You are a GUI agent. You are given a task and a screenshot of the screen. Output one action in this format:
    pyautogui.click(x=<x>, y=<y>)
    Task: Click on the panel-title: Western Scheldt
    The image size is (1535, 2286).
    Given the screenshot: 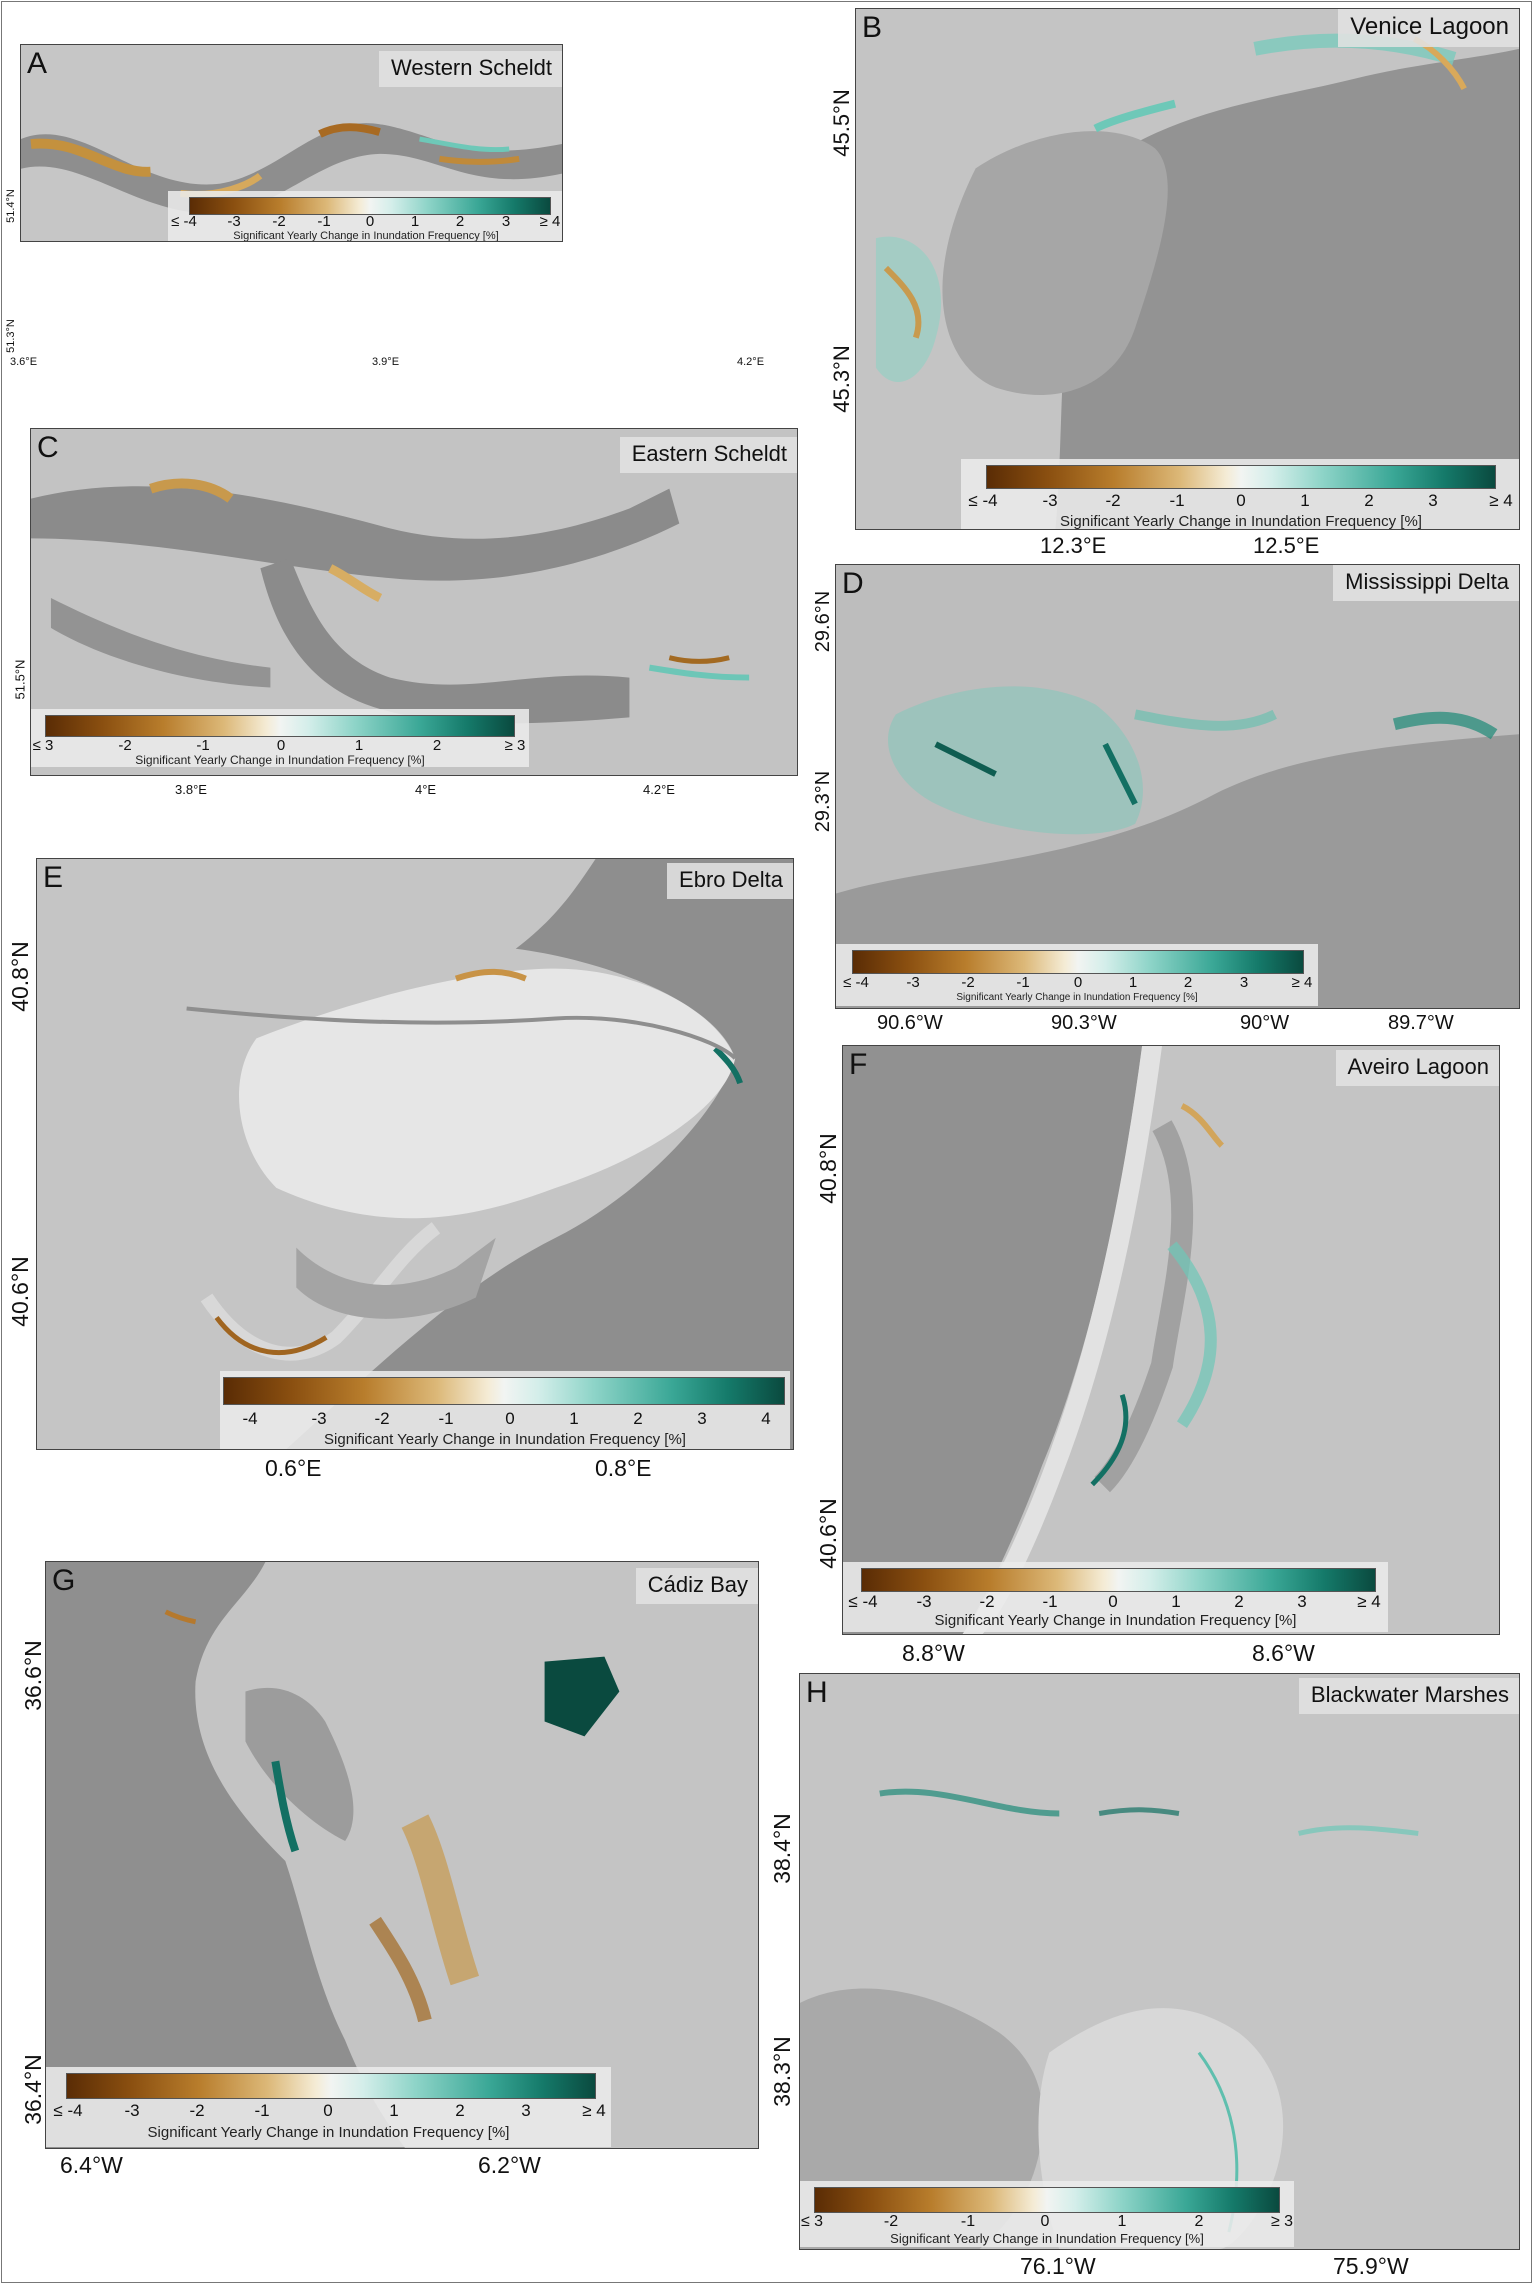 What is the action you would take?
    pyautogui.click(x=470, y=69)
    